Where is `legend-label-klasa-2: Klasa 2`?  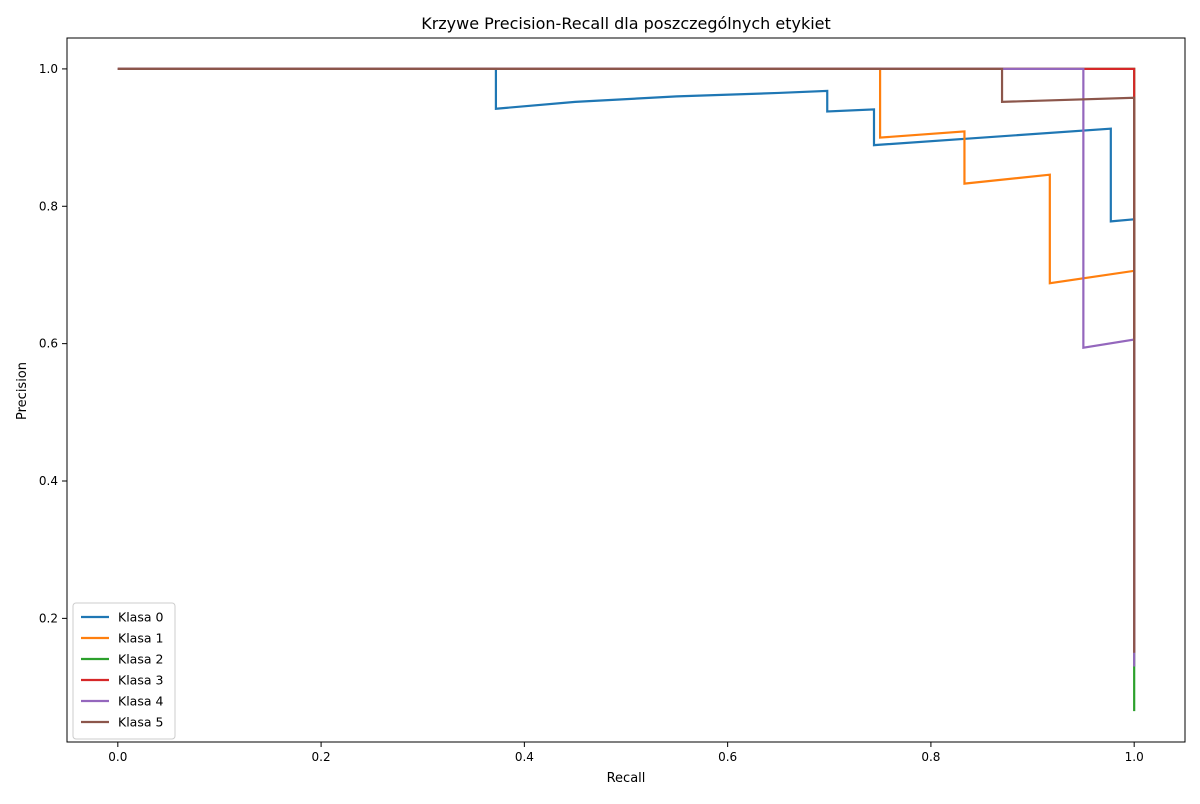 legend-label-klasa-2: Klasa 2 is located at coordinates (140, 659).